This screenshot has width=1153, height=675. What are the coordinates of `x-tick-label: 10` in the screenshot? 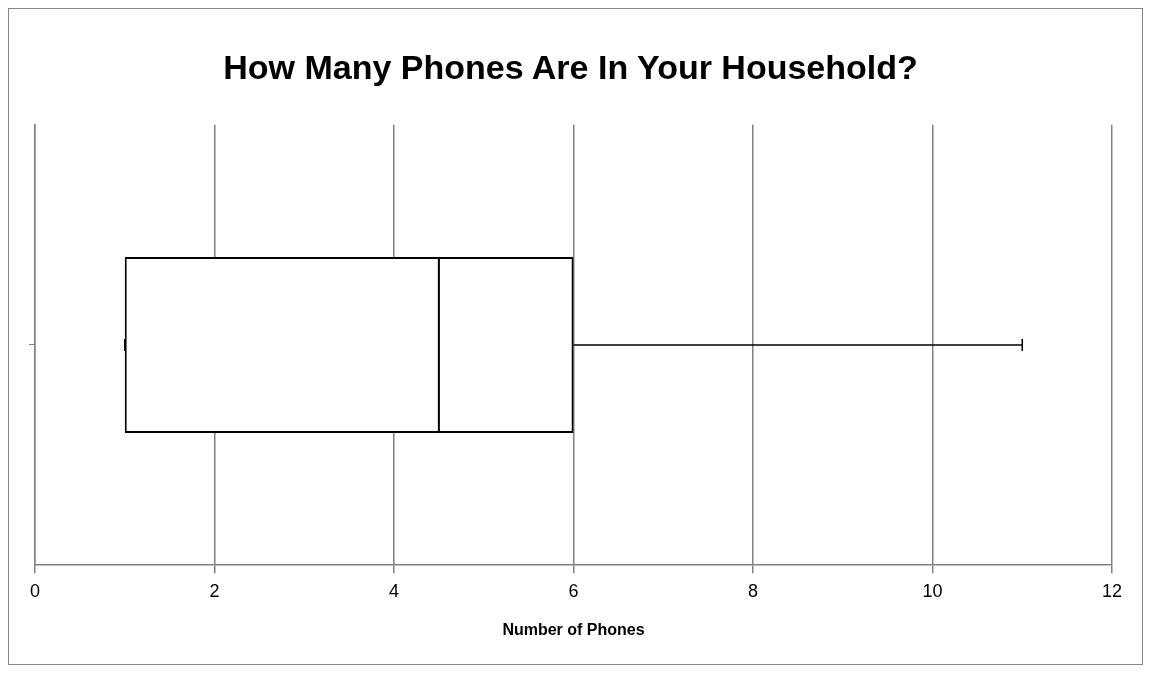 It's located at (932, 590).